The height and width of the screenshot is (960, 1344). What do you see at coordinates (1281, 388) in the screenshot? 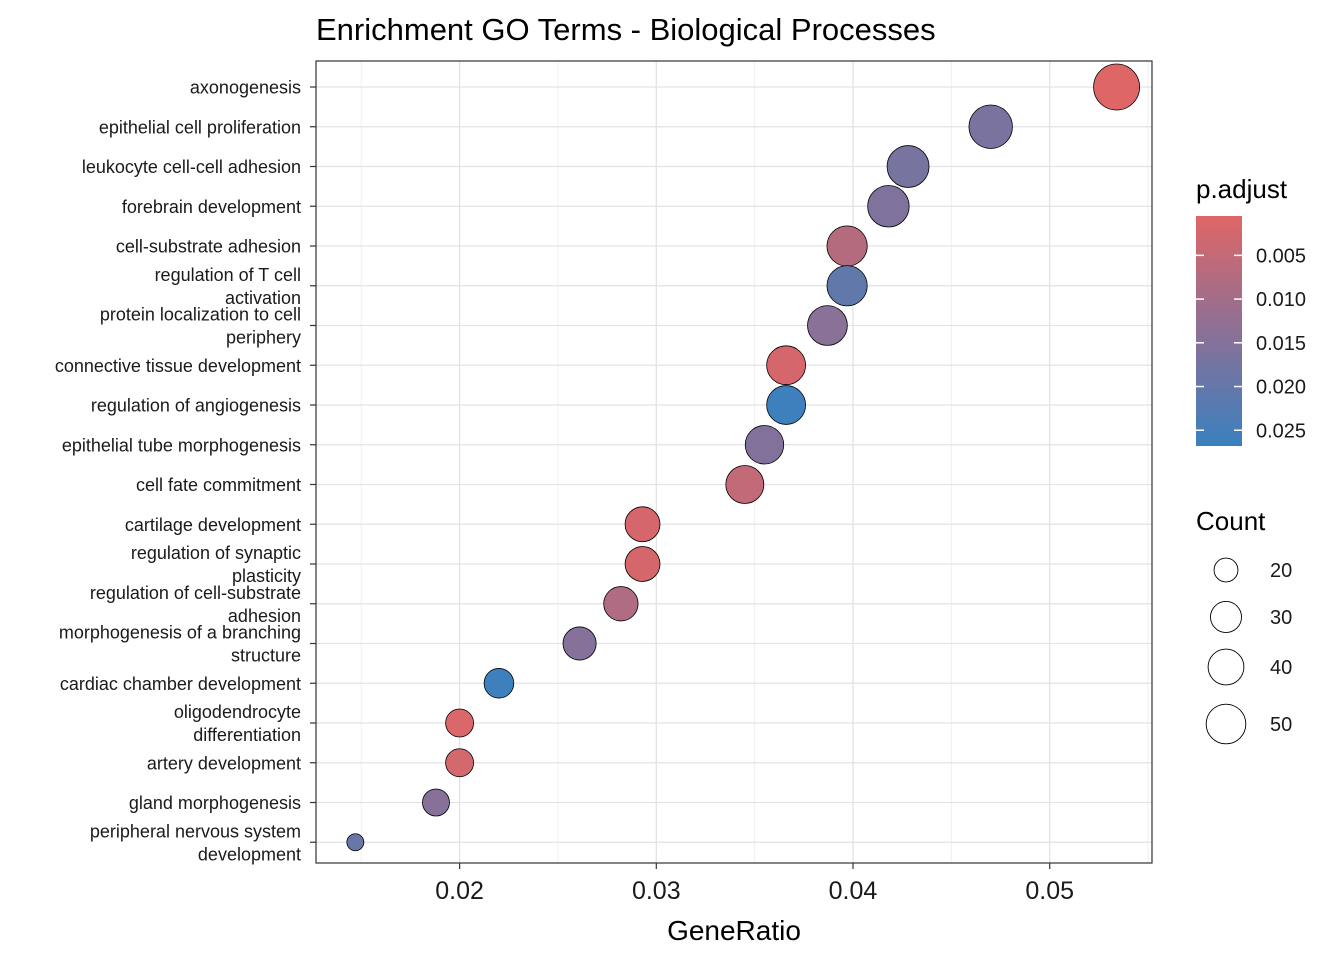
I see `color-legend-label: 0.020` at bounding box center [1281, 388].